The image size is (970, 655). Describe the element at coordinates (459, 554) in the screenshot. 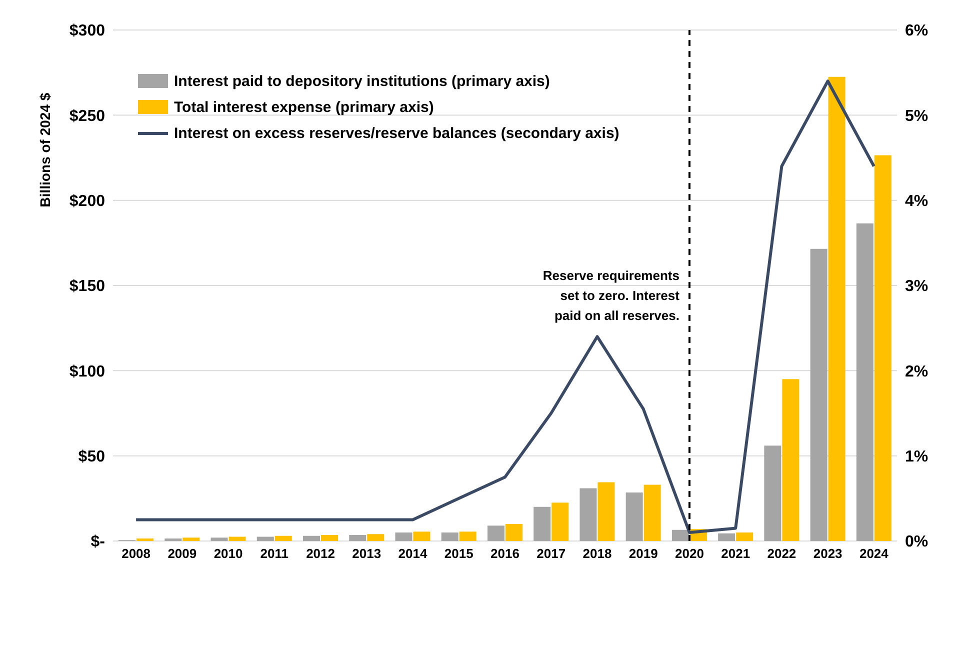

I see `x-tick-label: 2015` at that location.